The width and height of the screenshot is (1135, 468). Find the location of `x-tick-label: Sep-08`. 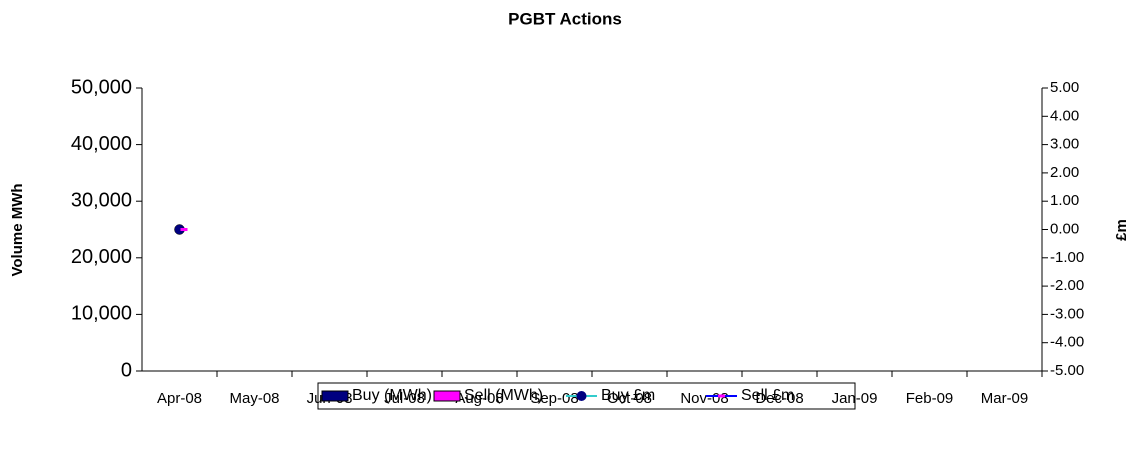

x-tick-label: Sep-08 is located at coordinates (554, 398).